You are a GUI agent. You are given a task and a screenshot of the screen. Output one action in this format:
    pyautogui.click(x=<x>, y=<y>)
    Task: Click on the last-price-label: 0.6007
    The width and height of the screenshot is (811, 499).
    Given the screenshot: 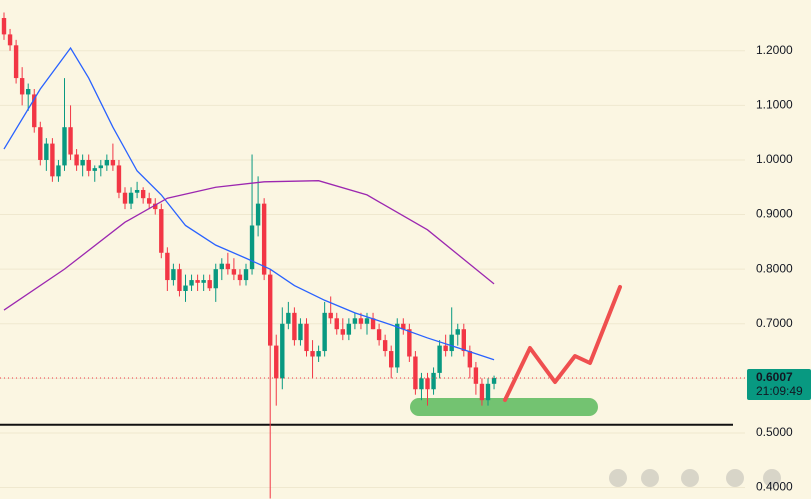 What is the action you would take?
    pyautogui.click(x=774, y=377)
    